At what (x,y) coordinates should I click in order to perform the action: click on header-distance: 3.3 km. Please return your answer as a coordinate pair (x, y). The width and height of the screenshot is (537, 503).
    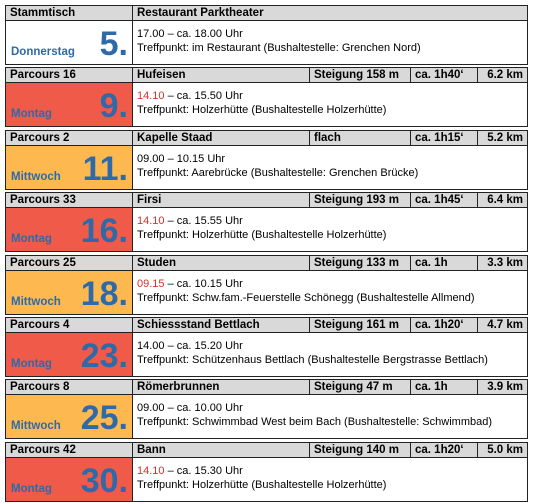
    Looking at the image, I should click on (502, 262).